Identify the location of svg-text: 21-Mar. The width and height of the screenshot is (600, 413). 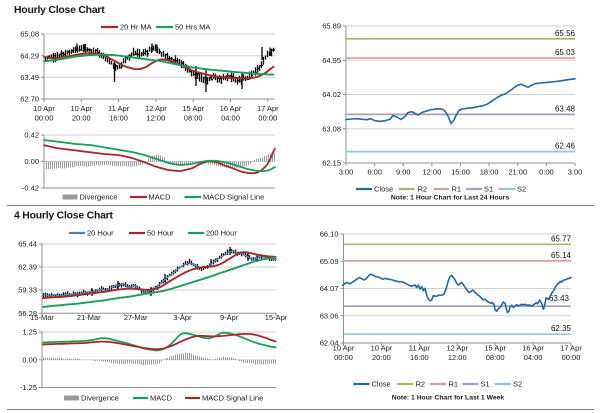
(89, 317).